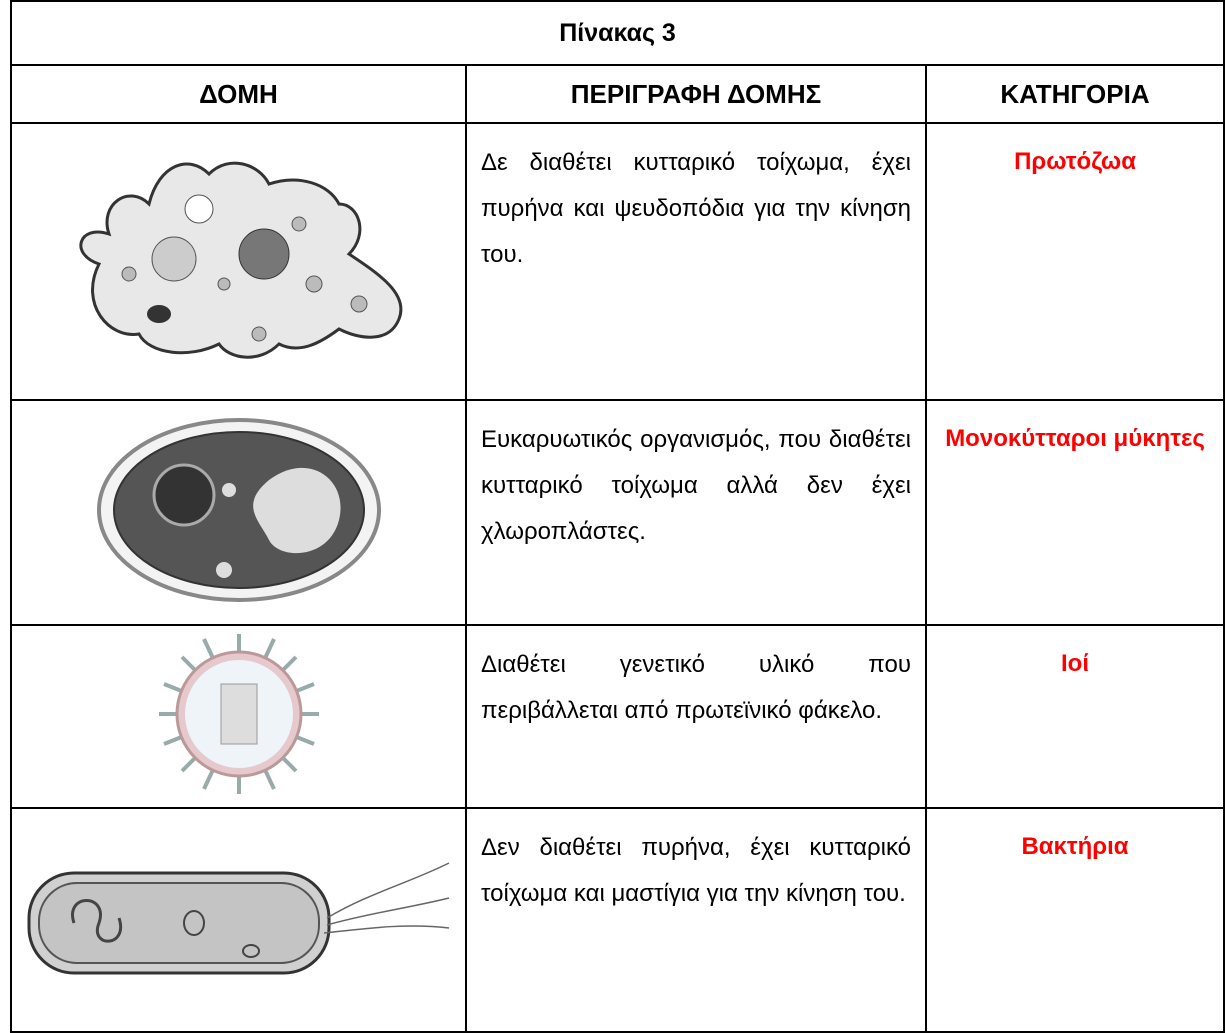  I want to click on virus-image, so click(238, 714).